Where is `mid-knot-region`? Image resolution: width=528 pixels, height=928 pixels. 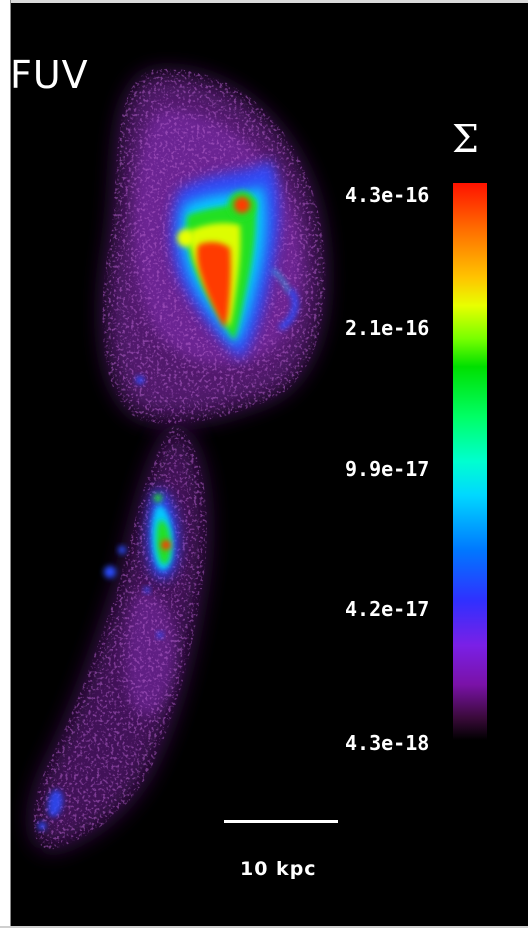 mid-knot-region is located at coordinates (141, 507).